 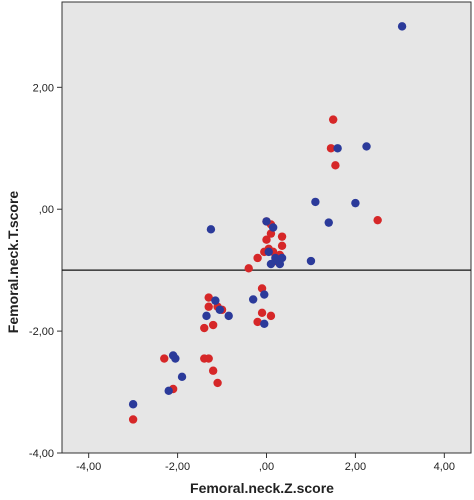 I want to click on x-tick-label: -4,00, so click(x=88, y=467).